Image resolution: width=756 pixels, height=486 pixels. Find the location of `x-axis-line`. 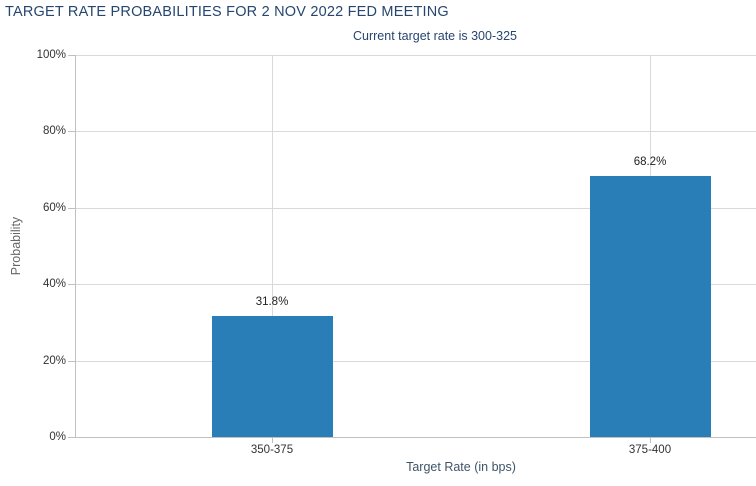

x-axis-line is located at coordinates (415, 437).